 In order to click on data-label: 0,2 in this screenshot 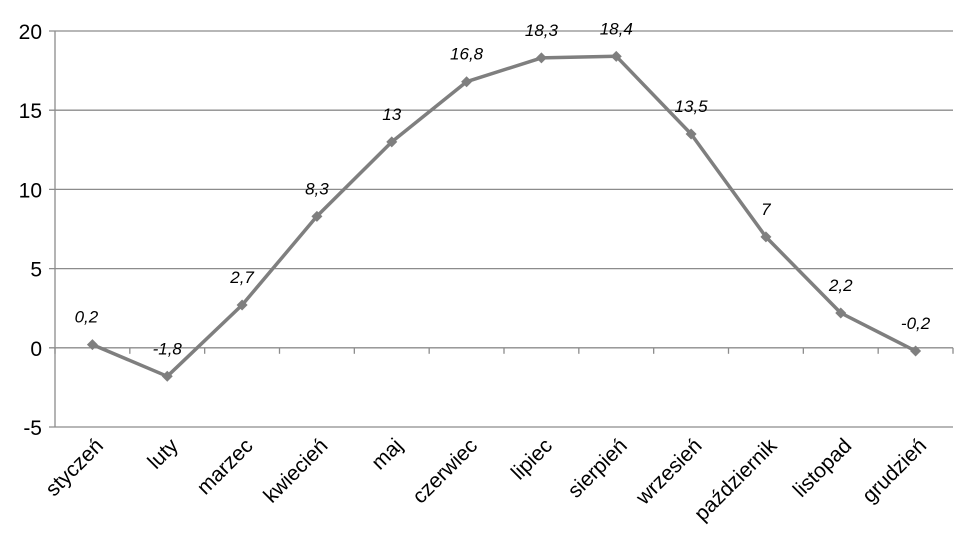, I will do `click(87, 317)`.